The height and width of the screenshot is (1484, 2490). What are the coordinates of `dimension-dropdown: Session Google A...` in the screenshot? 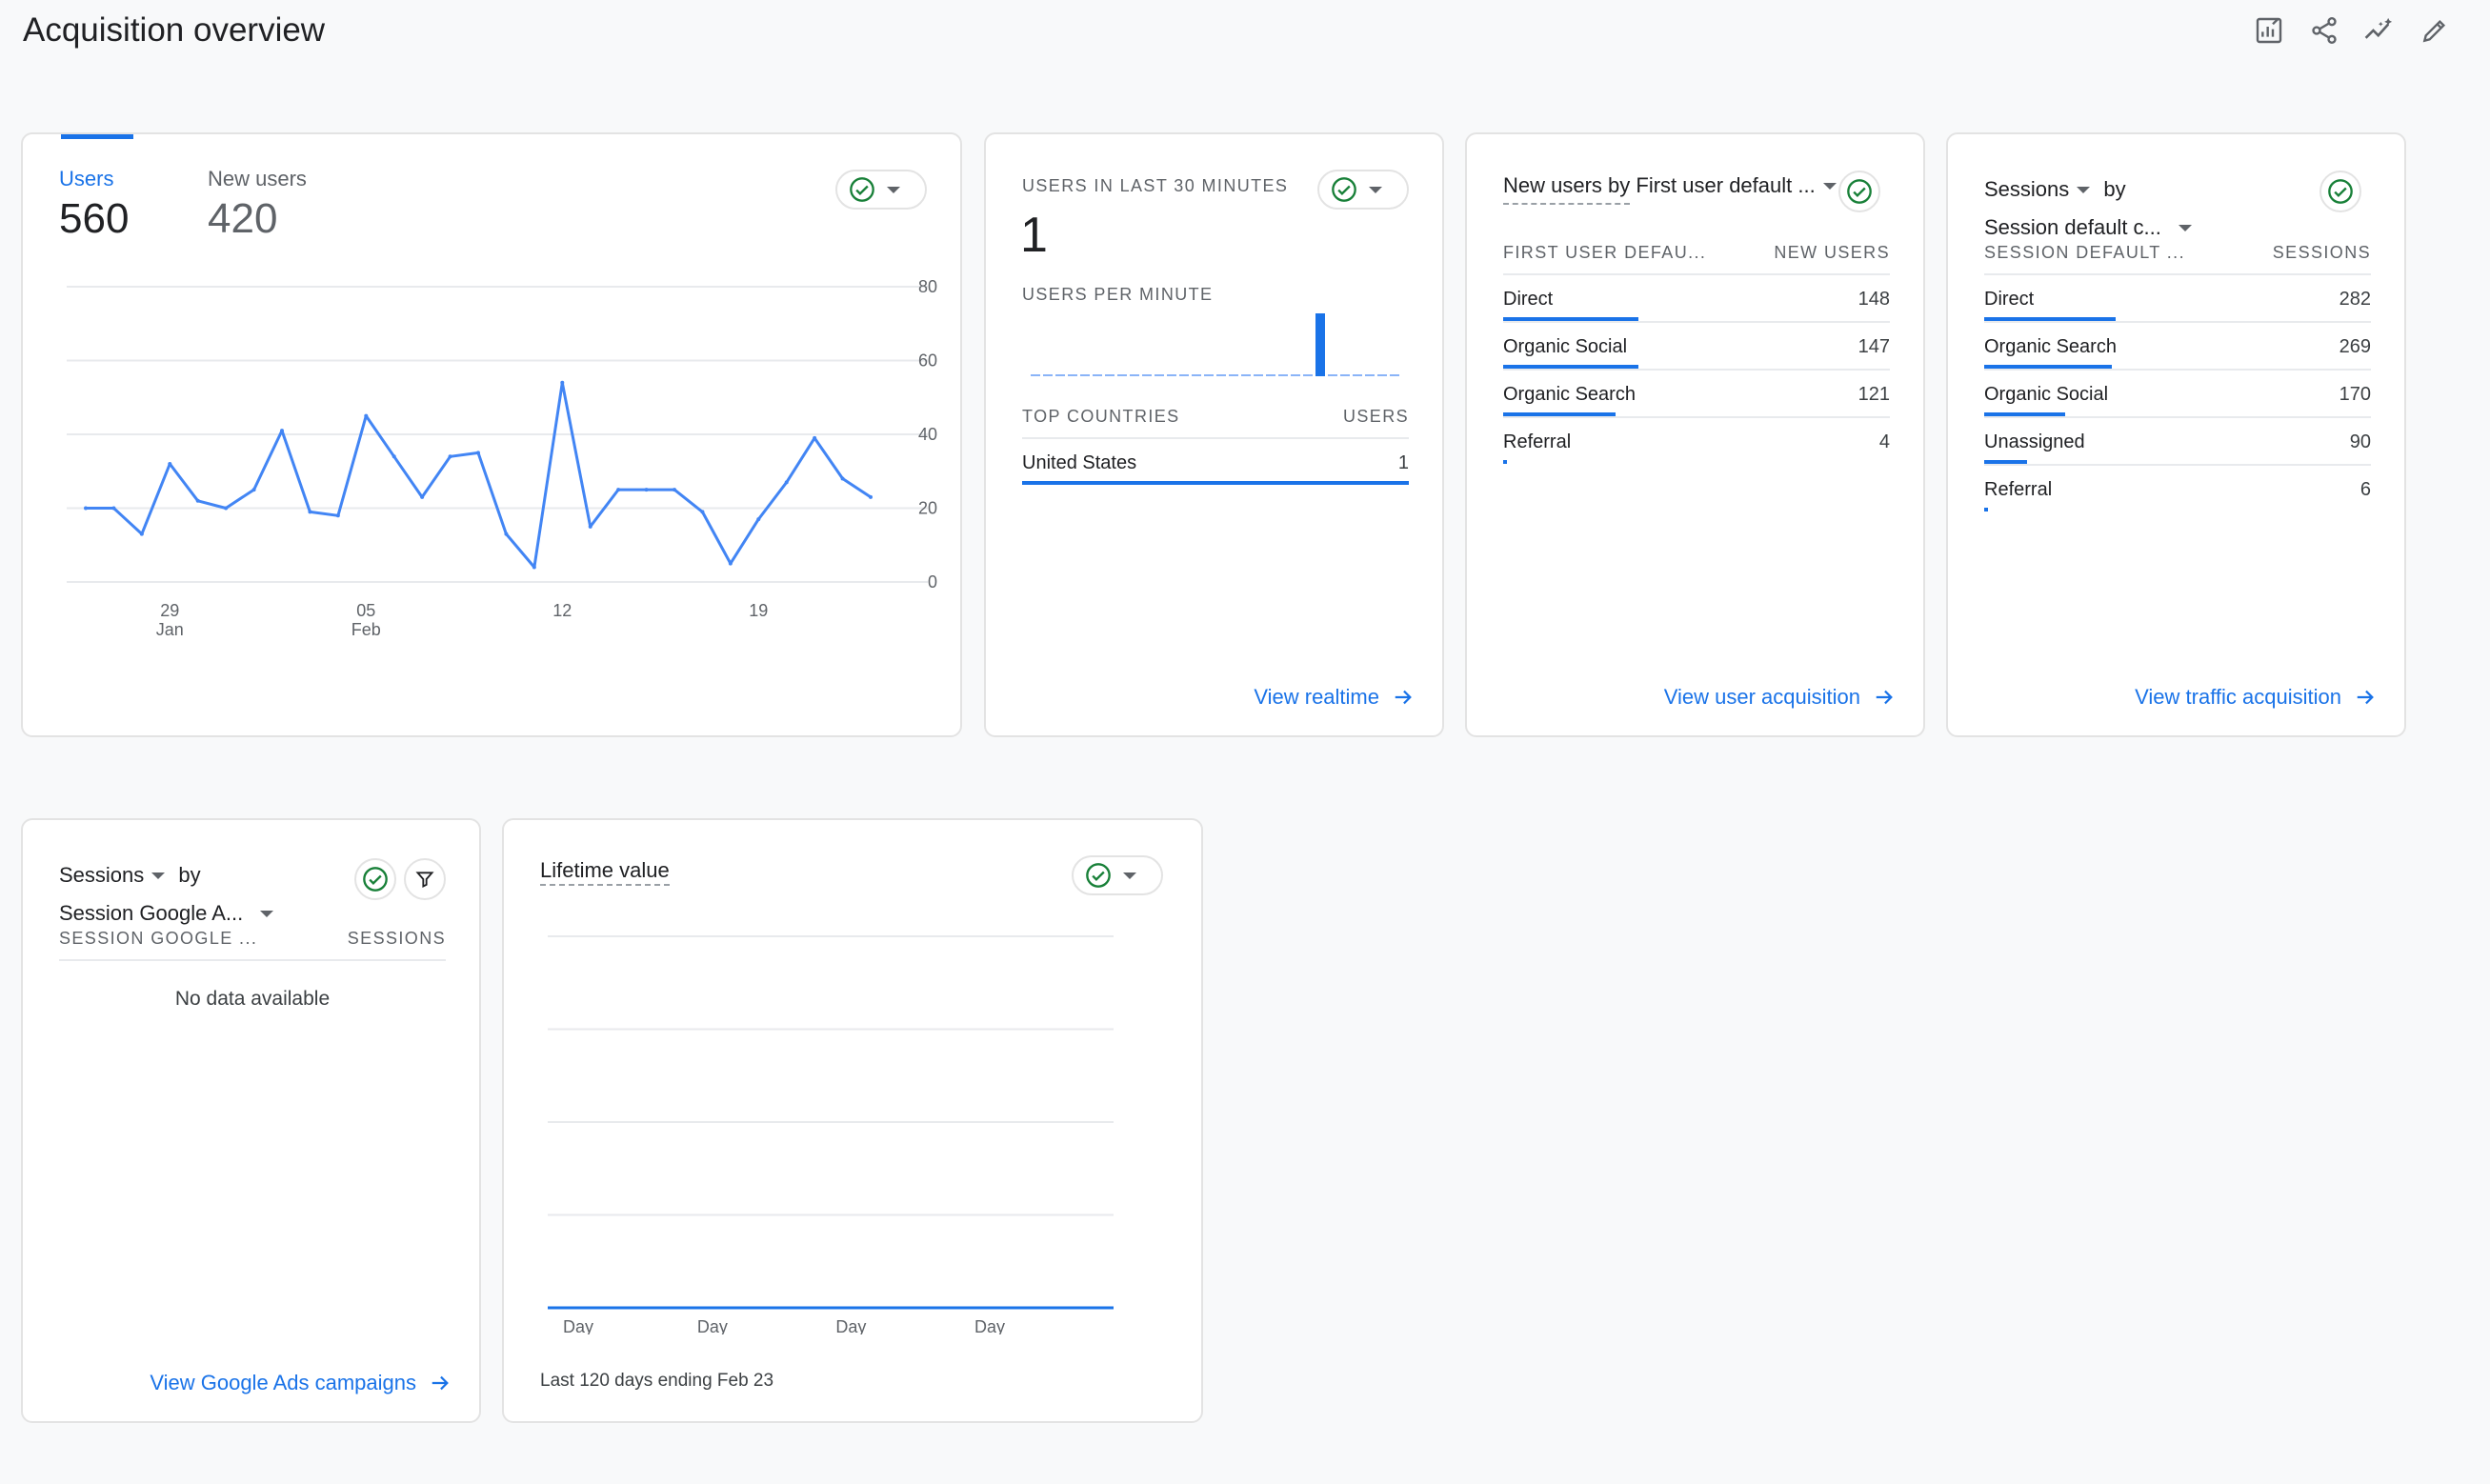 It's located at (166, 913).